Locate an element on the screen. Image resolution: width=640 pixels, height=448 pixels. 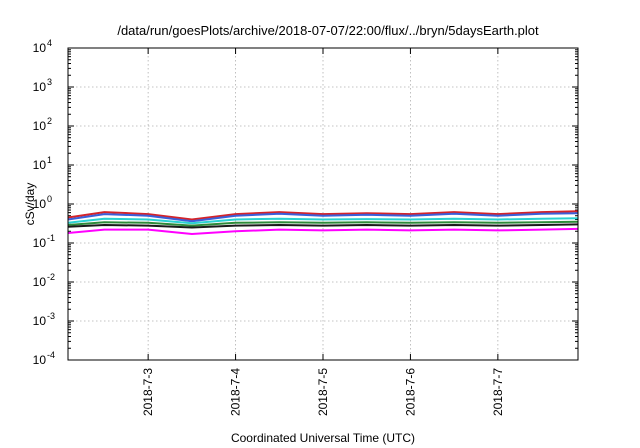
y-tick-exponent: -4 is located at coordinates (51, 355).